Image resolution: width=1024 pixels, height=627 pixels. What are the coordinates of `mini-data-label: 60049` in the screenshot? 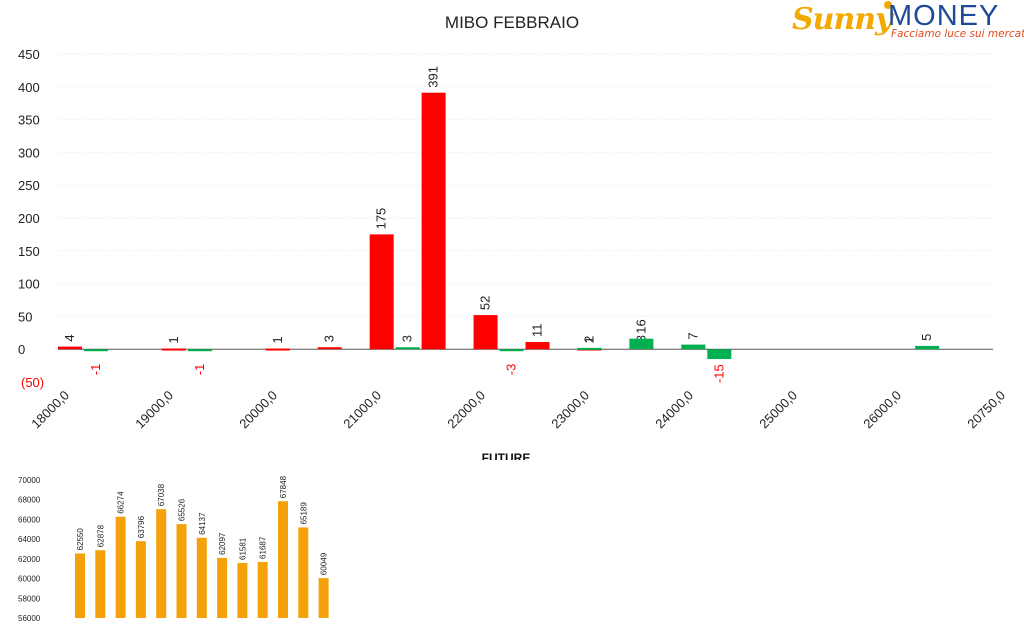 It's located at (324, 563).